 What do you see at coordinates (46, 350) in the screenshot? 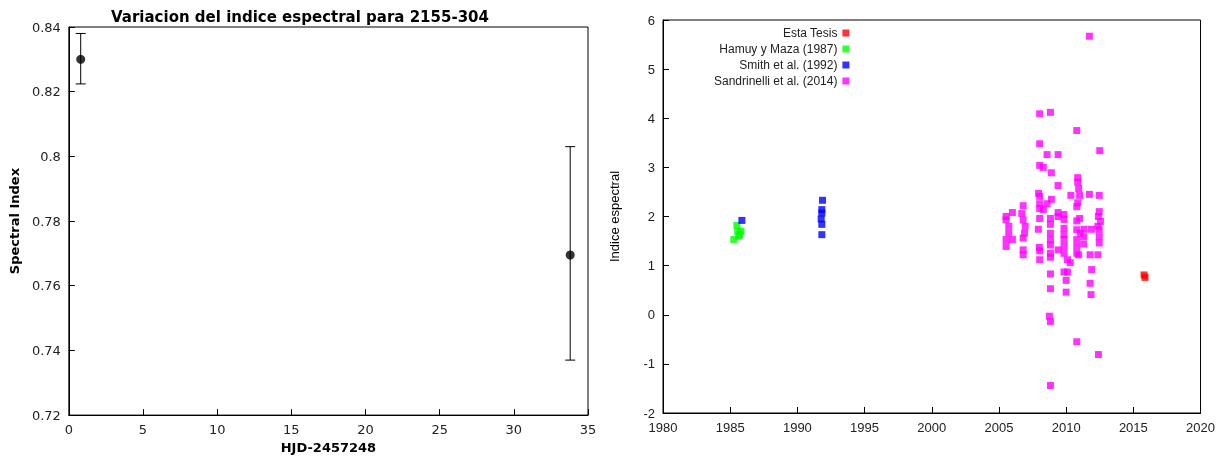
I see `y-tick-label: 0.74` at bounding box center [46, 350].